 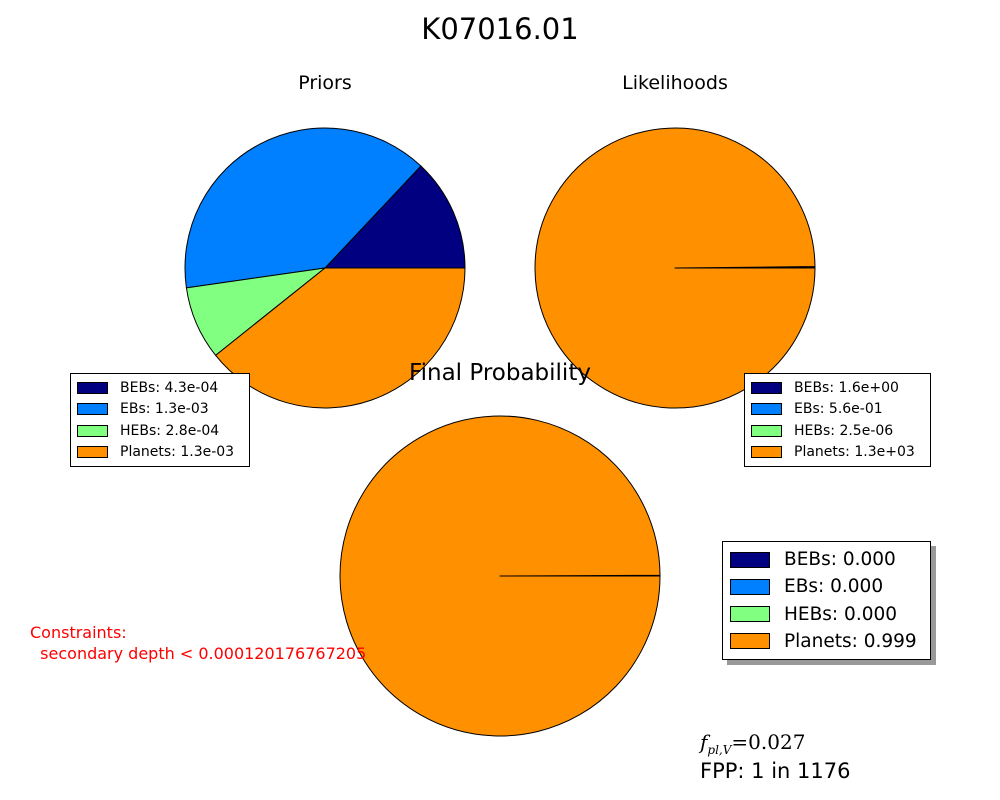 I want to click on legend-label: EBs: 1.3e-03, so click(x=164, y=409).